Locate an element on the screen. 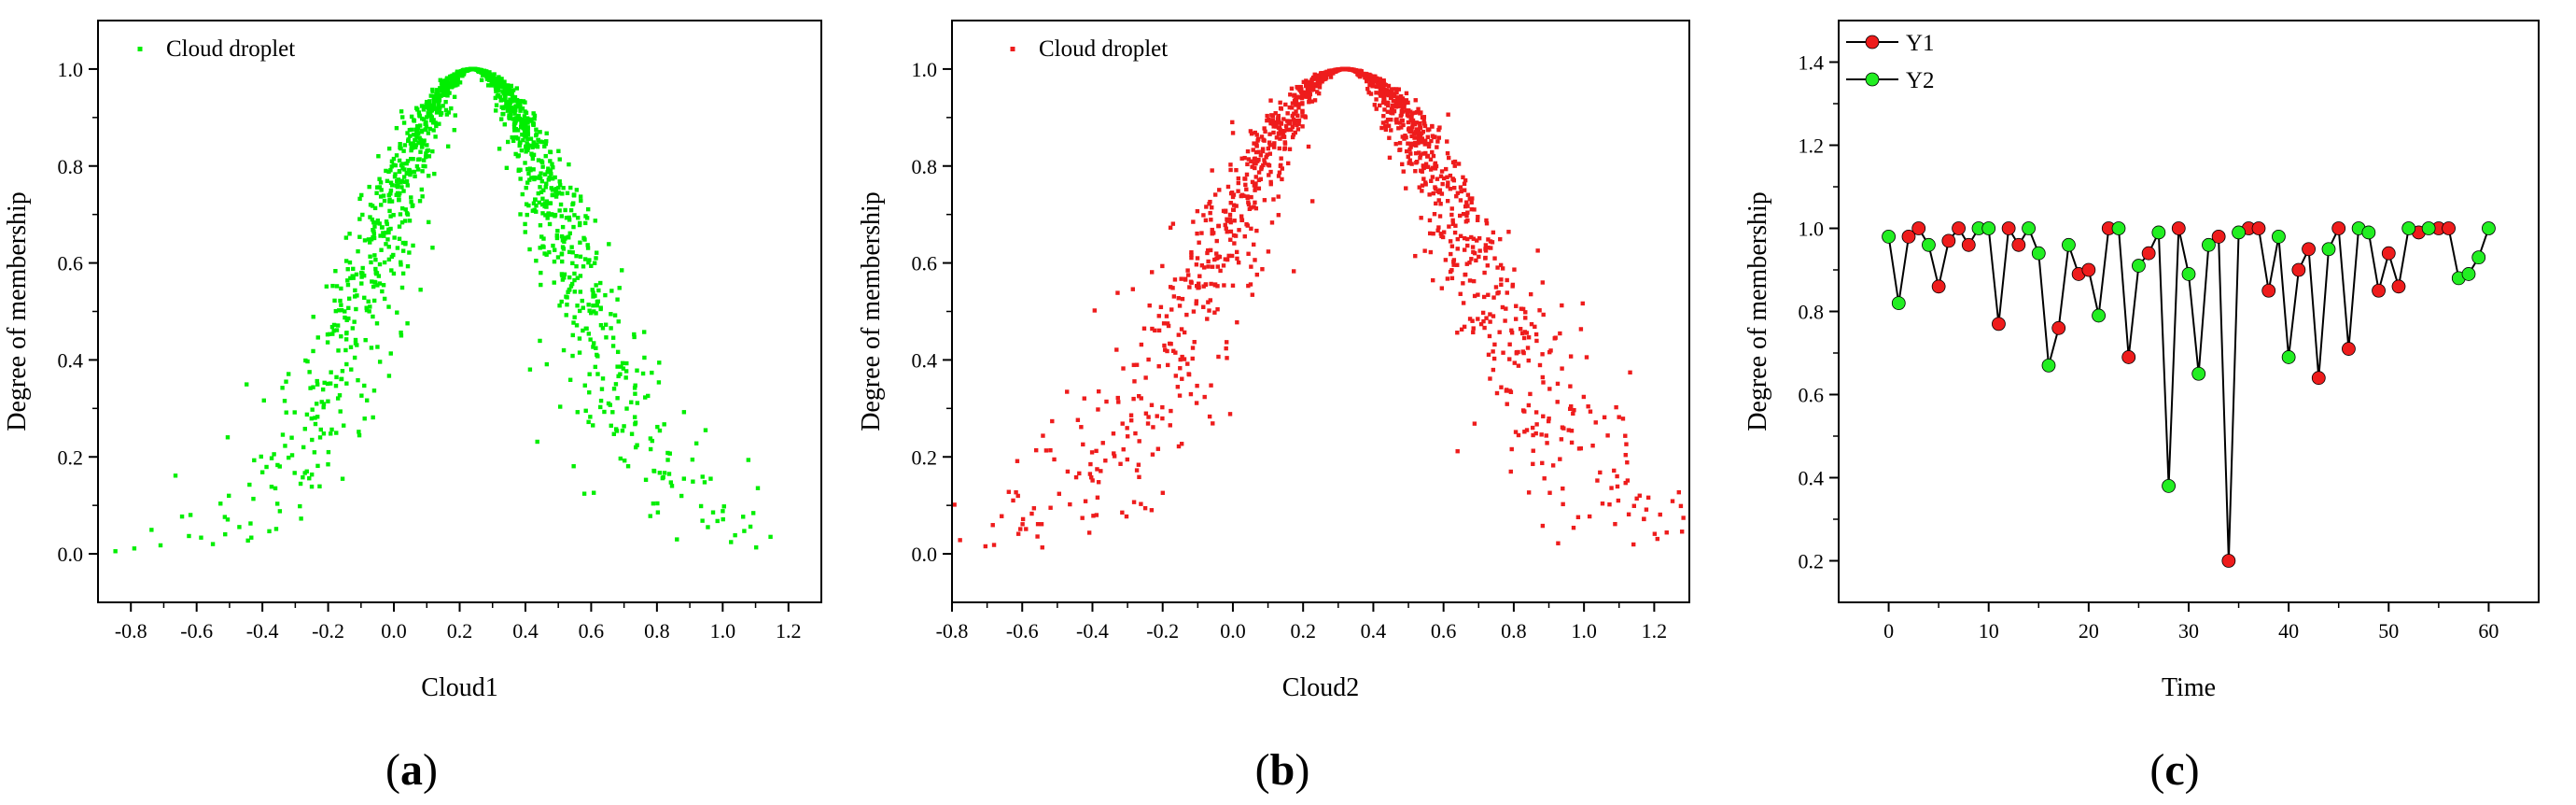 The image size is (2576, 805). panel-label-close: ) is located at coordinates (430, 770).